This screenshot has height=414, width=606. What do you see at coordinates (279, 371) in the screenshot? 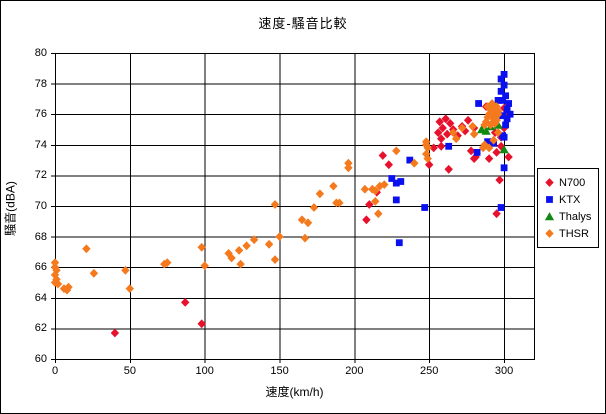
I see `x-tick-label: 150` at bounding box center [279, 371].